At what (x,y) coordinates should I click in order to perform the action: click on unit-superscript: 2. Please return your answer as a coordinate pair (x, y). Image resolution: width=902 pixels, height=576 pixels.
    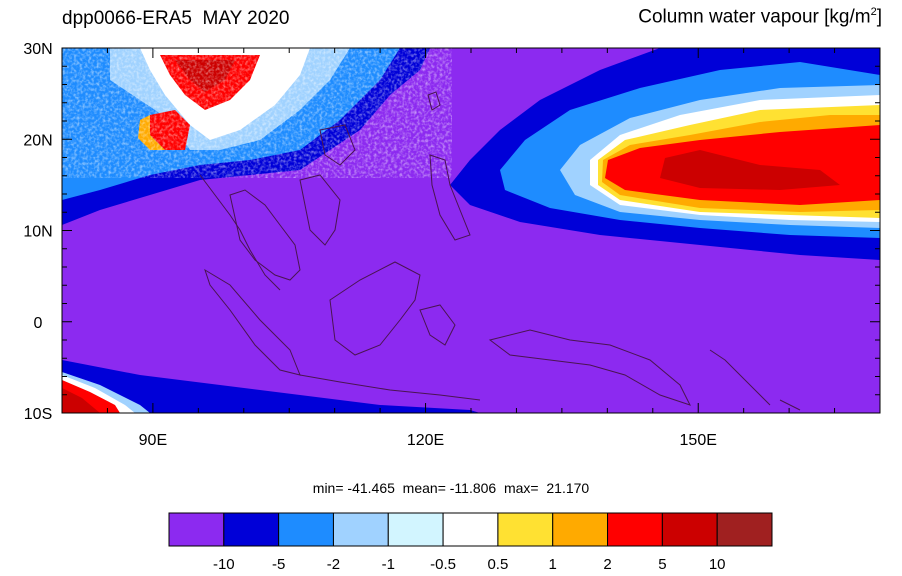
    Looking at the image, I should click on (873, 12).